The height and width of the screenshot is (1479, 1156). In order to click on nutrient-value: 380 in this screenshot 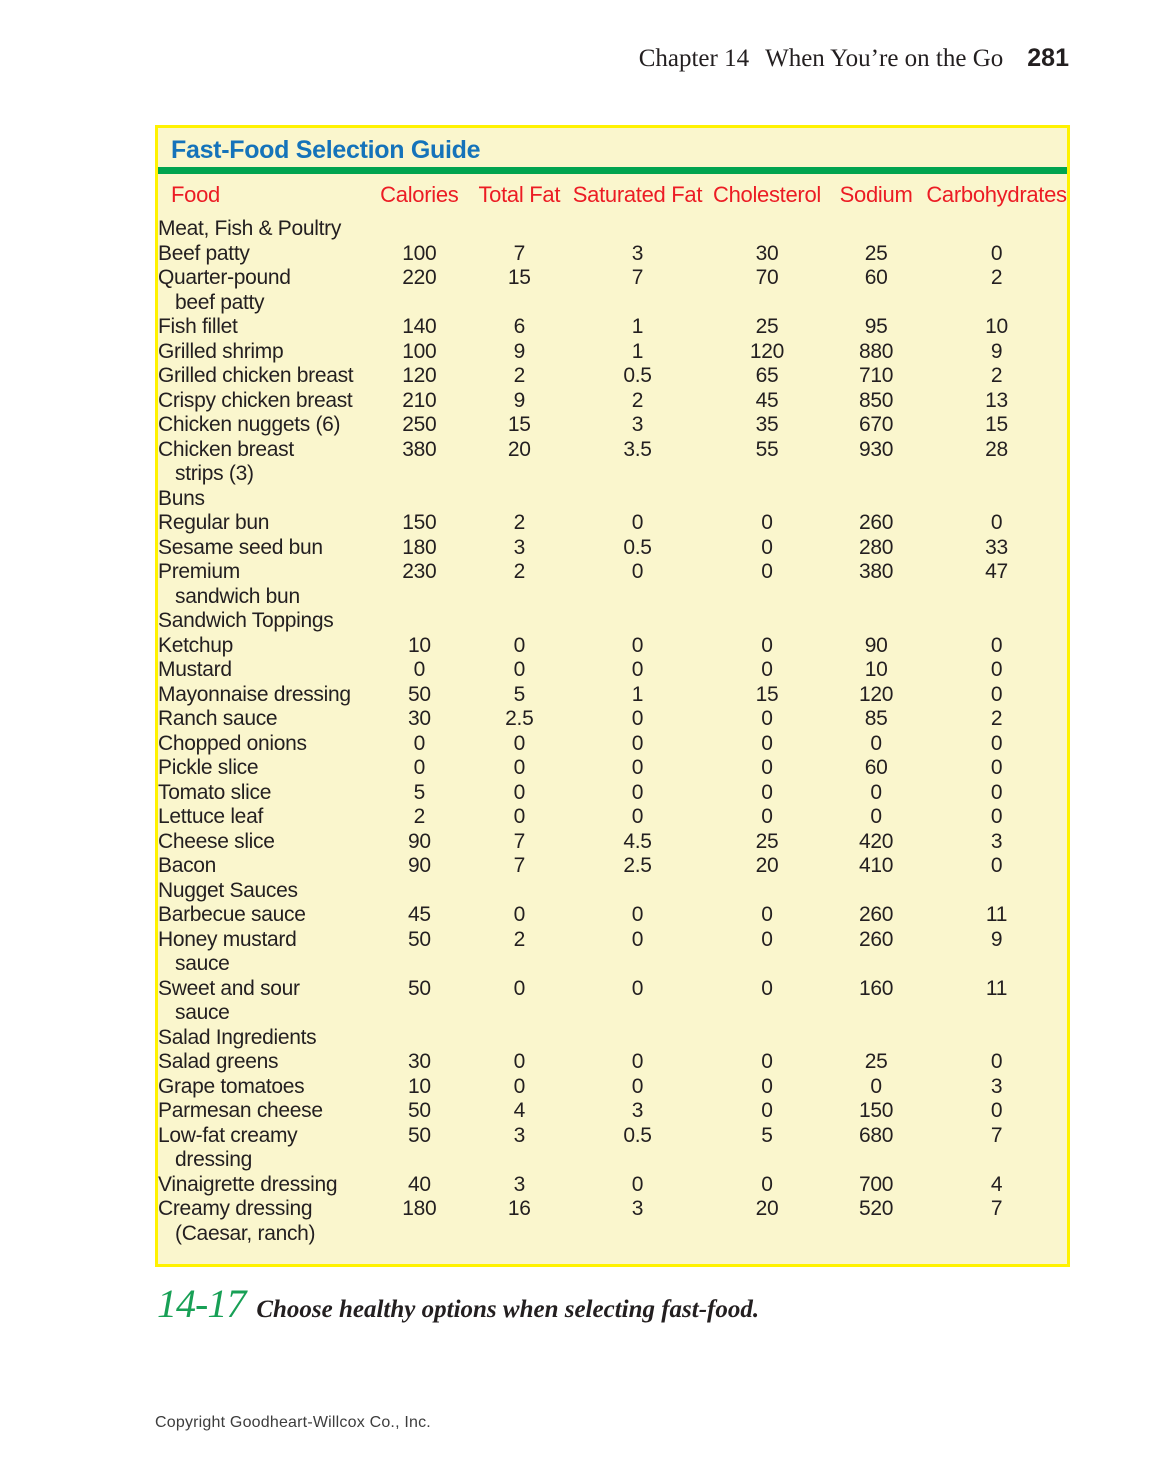, I will do `click(419, 449)`.